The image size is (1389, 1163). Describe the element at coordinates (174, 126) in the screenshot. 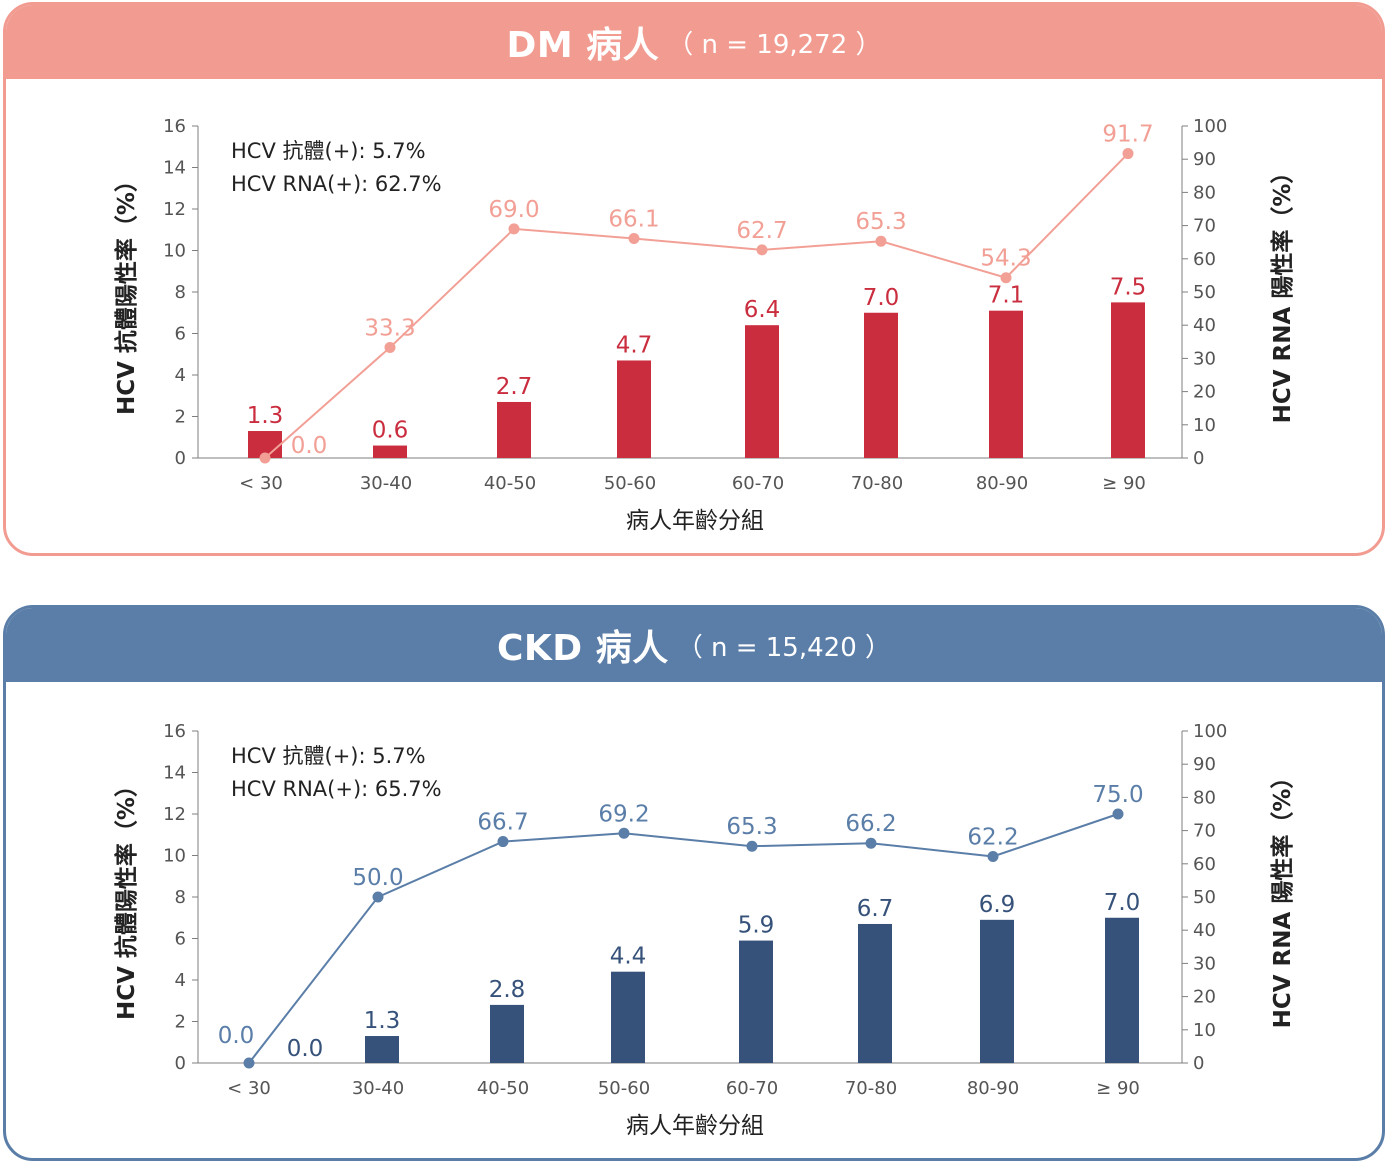

I see `left-tick-label: 16` at that location.